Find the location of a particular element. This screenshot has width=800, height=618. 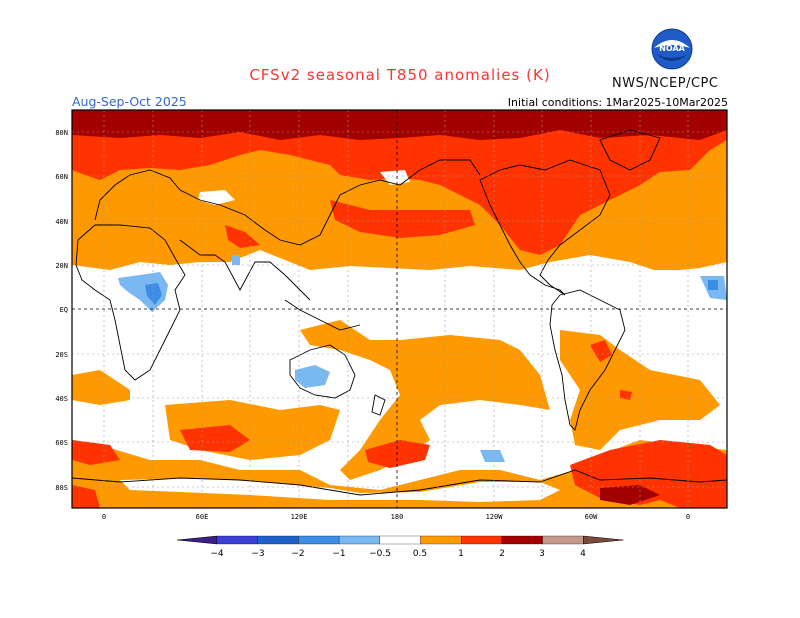

coast-arabia-india is located at coordinates (245, 270).